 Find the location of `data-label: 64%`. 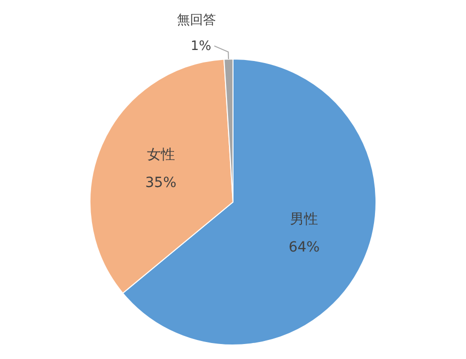

data-label: 64% is located at coordinates (304, 247).